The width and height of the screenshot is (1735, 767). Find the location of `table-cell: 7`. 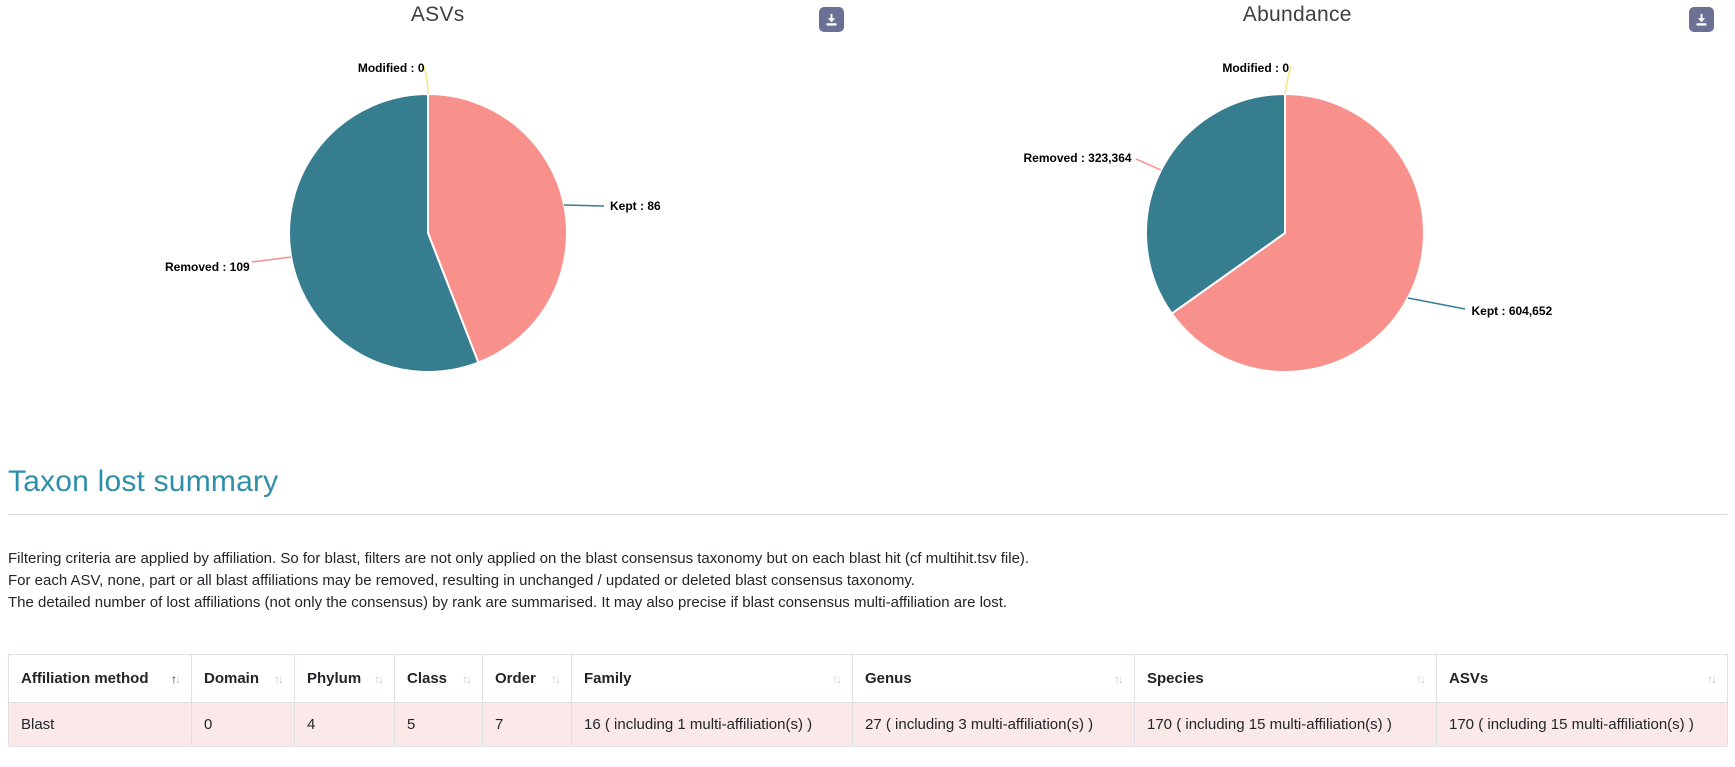

table-cell: 7 is located at coordinates (527, 724).